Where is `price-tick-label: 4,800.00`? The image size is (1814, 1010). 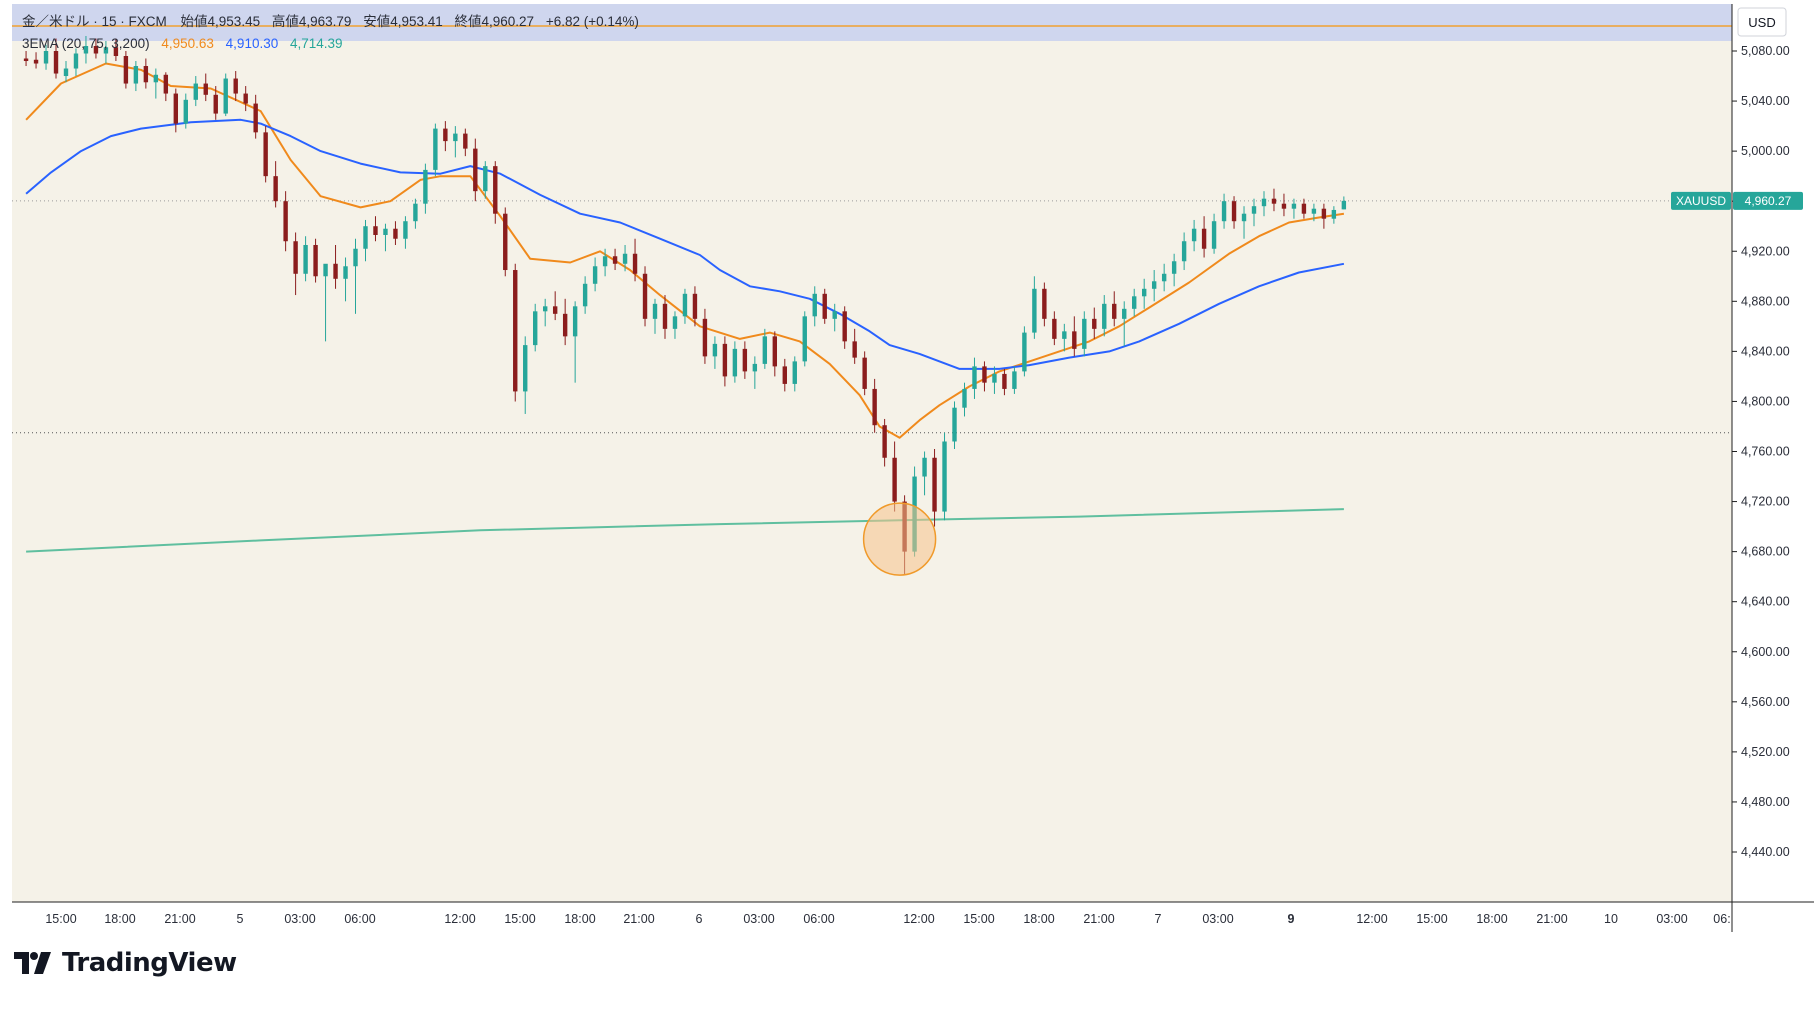
price-tick-label: 4,800.00 is located at coordinates (1765, 401).